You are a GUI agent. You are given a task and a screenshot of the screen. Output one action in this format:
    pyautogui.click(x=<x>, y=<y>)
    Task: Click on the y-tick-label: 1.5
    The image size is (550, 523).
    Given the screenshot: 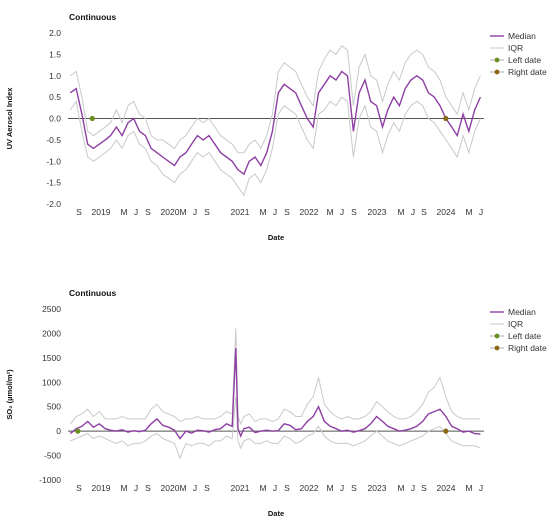 What is the action you would take?
    pyautogui.click(x=55, y=54)
    